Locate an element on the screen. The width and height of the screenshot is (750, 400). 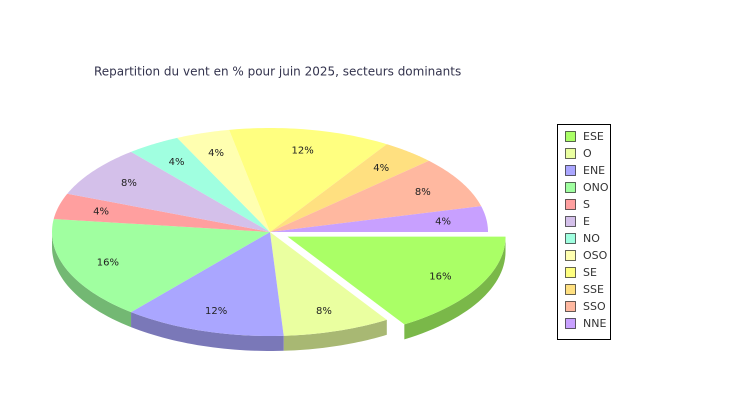
legend-label: ONO is located at coordinates (596, 187).